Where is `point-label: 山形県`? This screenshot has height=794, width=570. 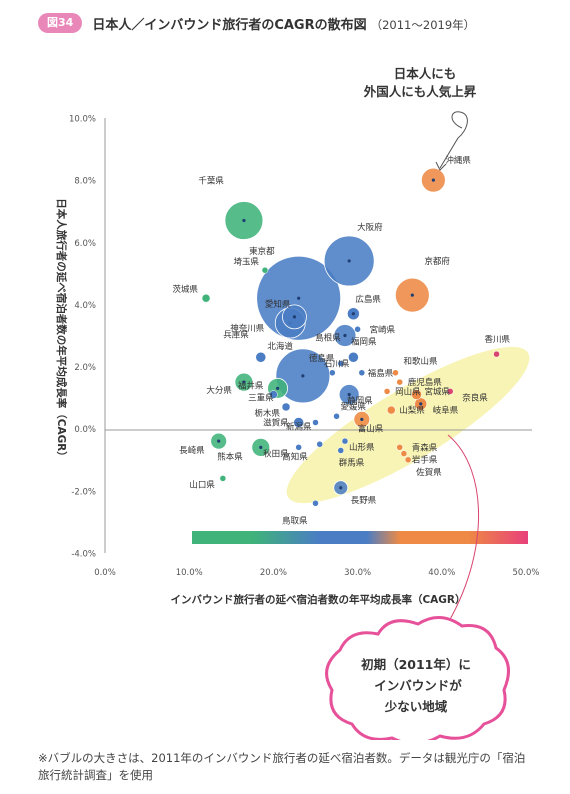 point-label: 山形県 is located at coordinates (362, 447).